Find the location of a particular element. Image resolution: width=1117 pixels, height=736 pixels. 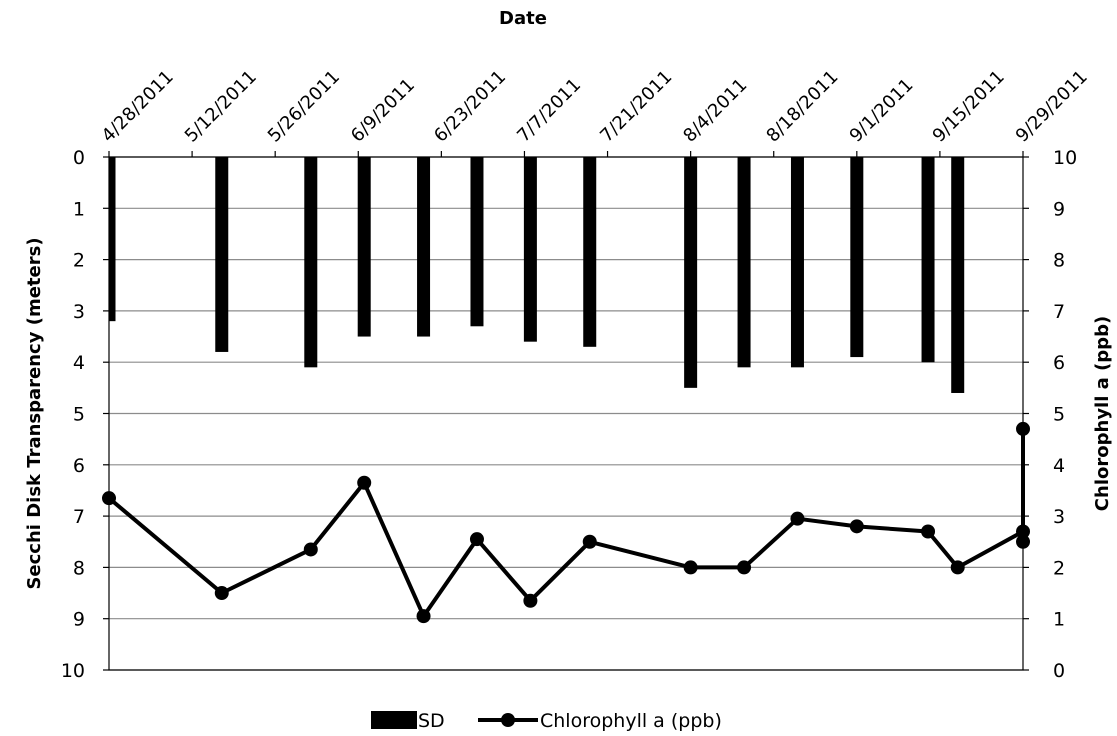

legend: SD Chlorophyll a (ppb) is located at coordinates (546, 721).